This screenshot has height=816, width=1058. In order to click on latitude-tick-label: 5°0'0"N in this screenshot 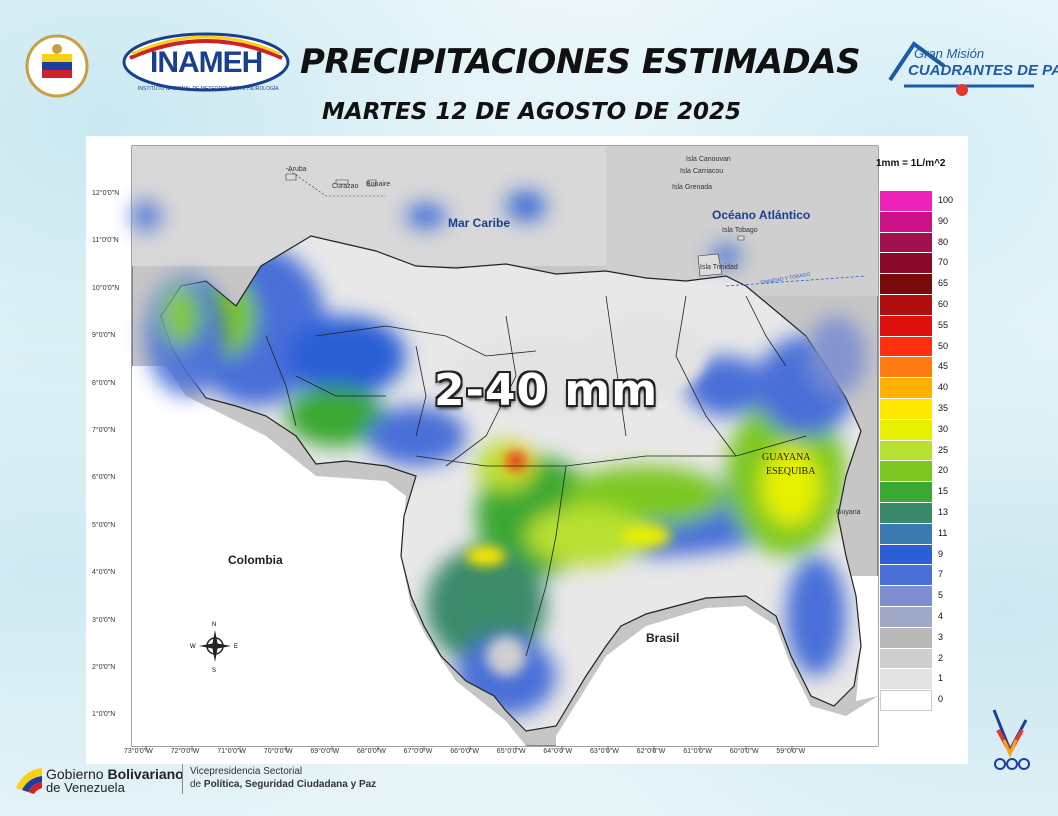, I will do `click(104, 525)`.